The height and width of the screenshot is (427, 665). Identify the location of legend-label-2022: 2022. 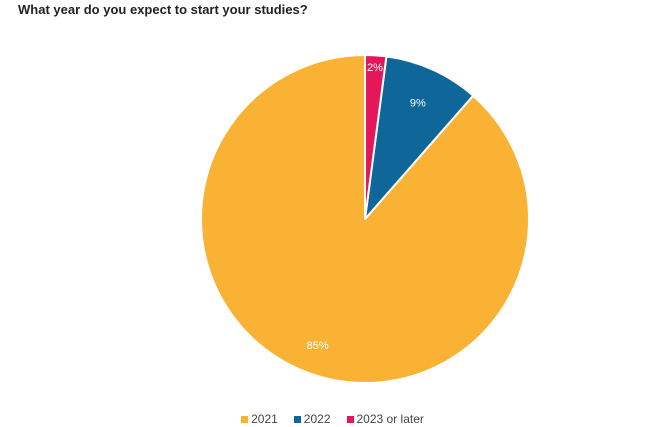
(317, 419).